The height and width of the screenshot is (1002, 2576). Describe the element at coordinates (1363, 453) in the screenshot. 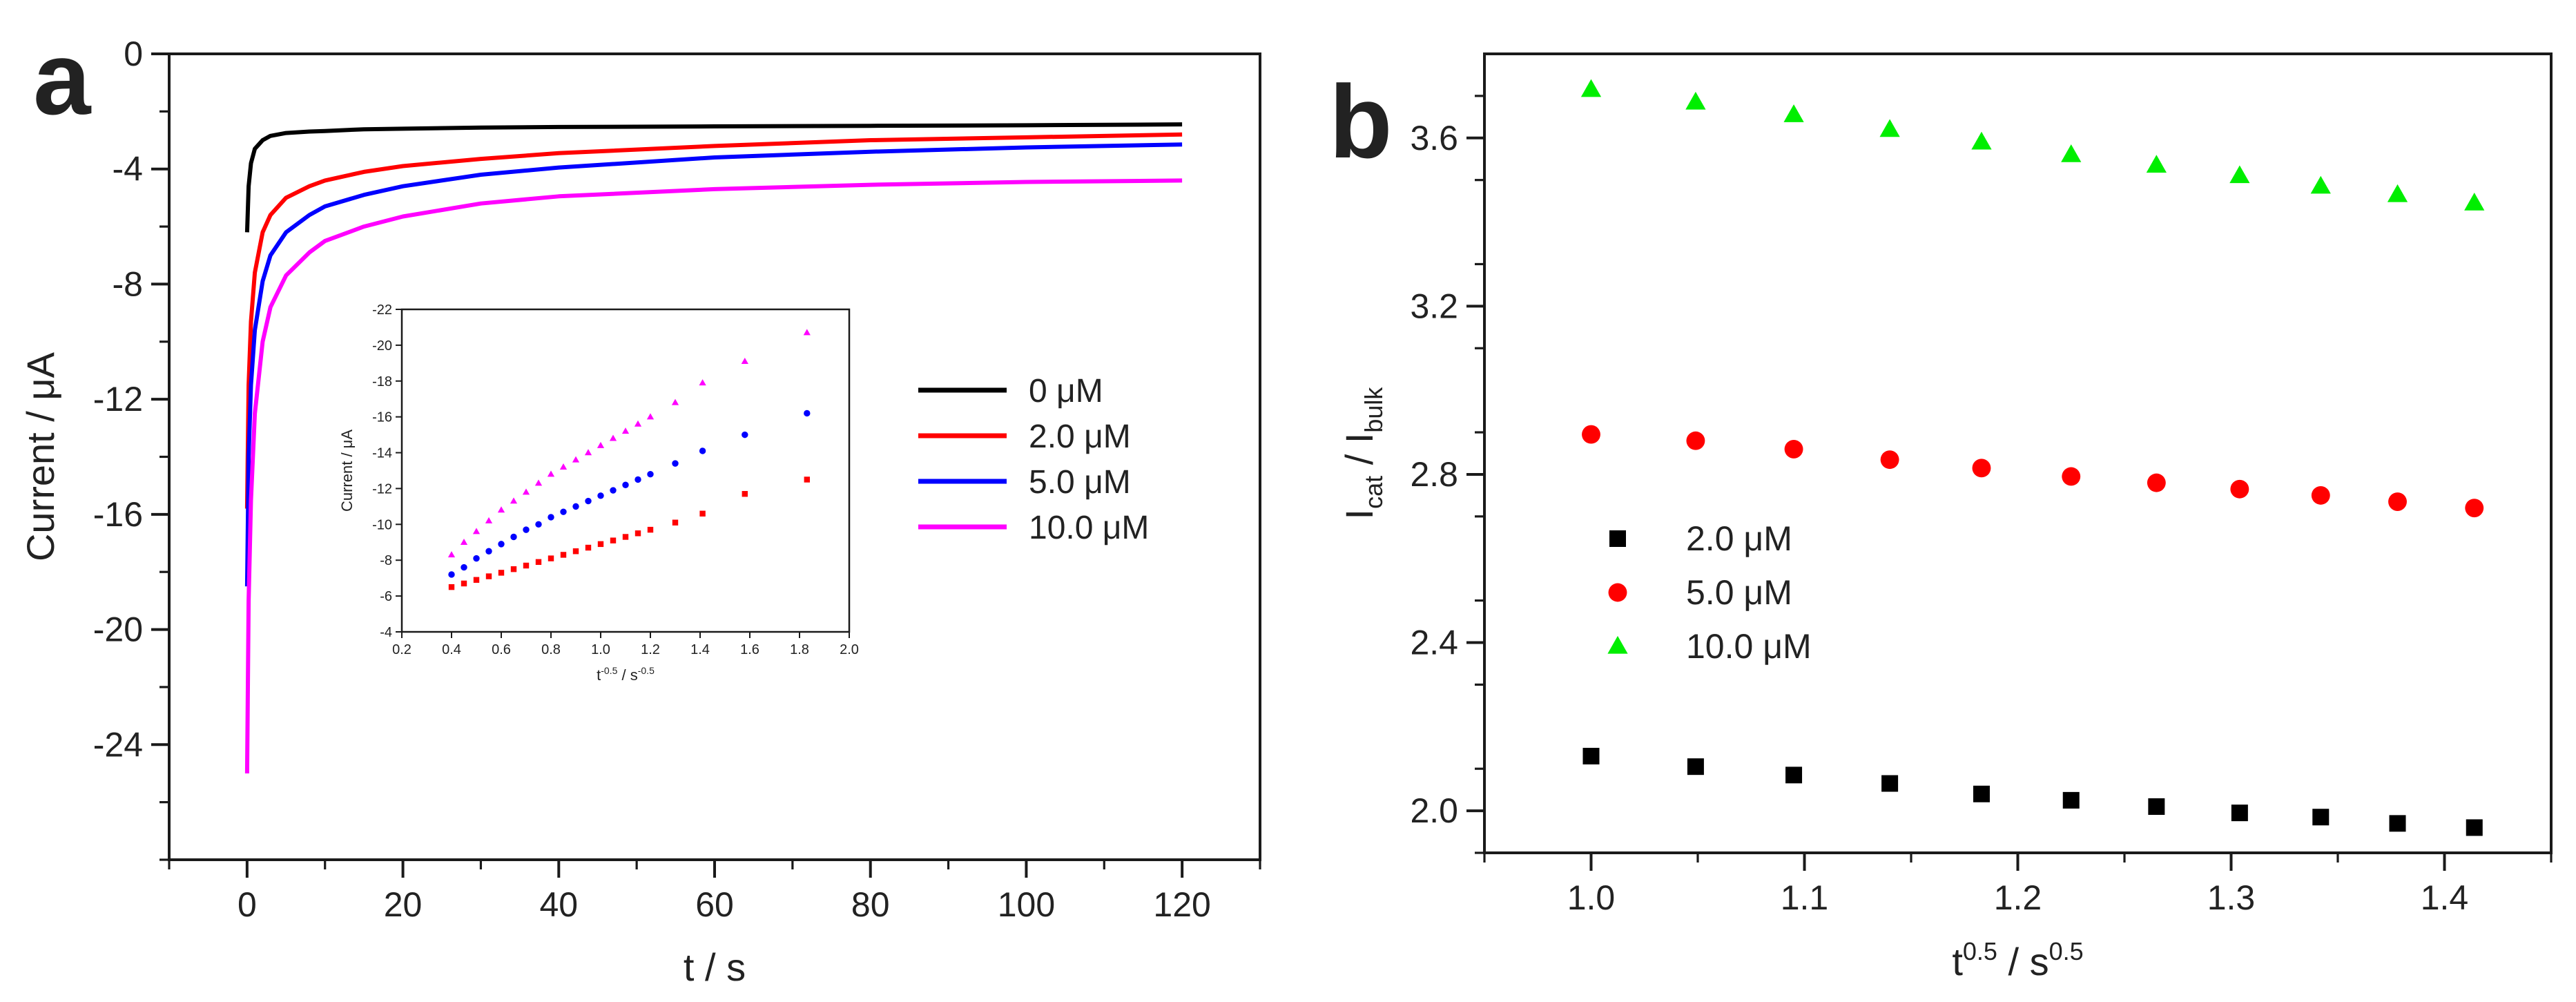

I see `panel-b-y-axis-label: Icat / Ibulk` at that location.